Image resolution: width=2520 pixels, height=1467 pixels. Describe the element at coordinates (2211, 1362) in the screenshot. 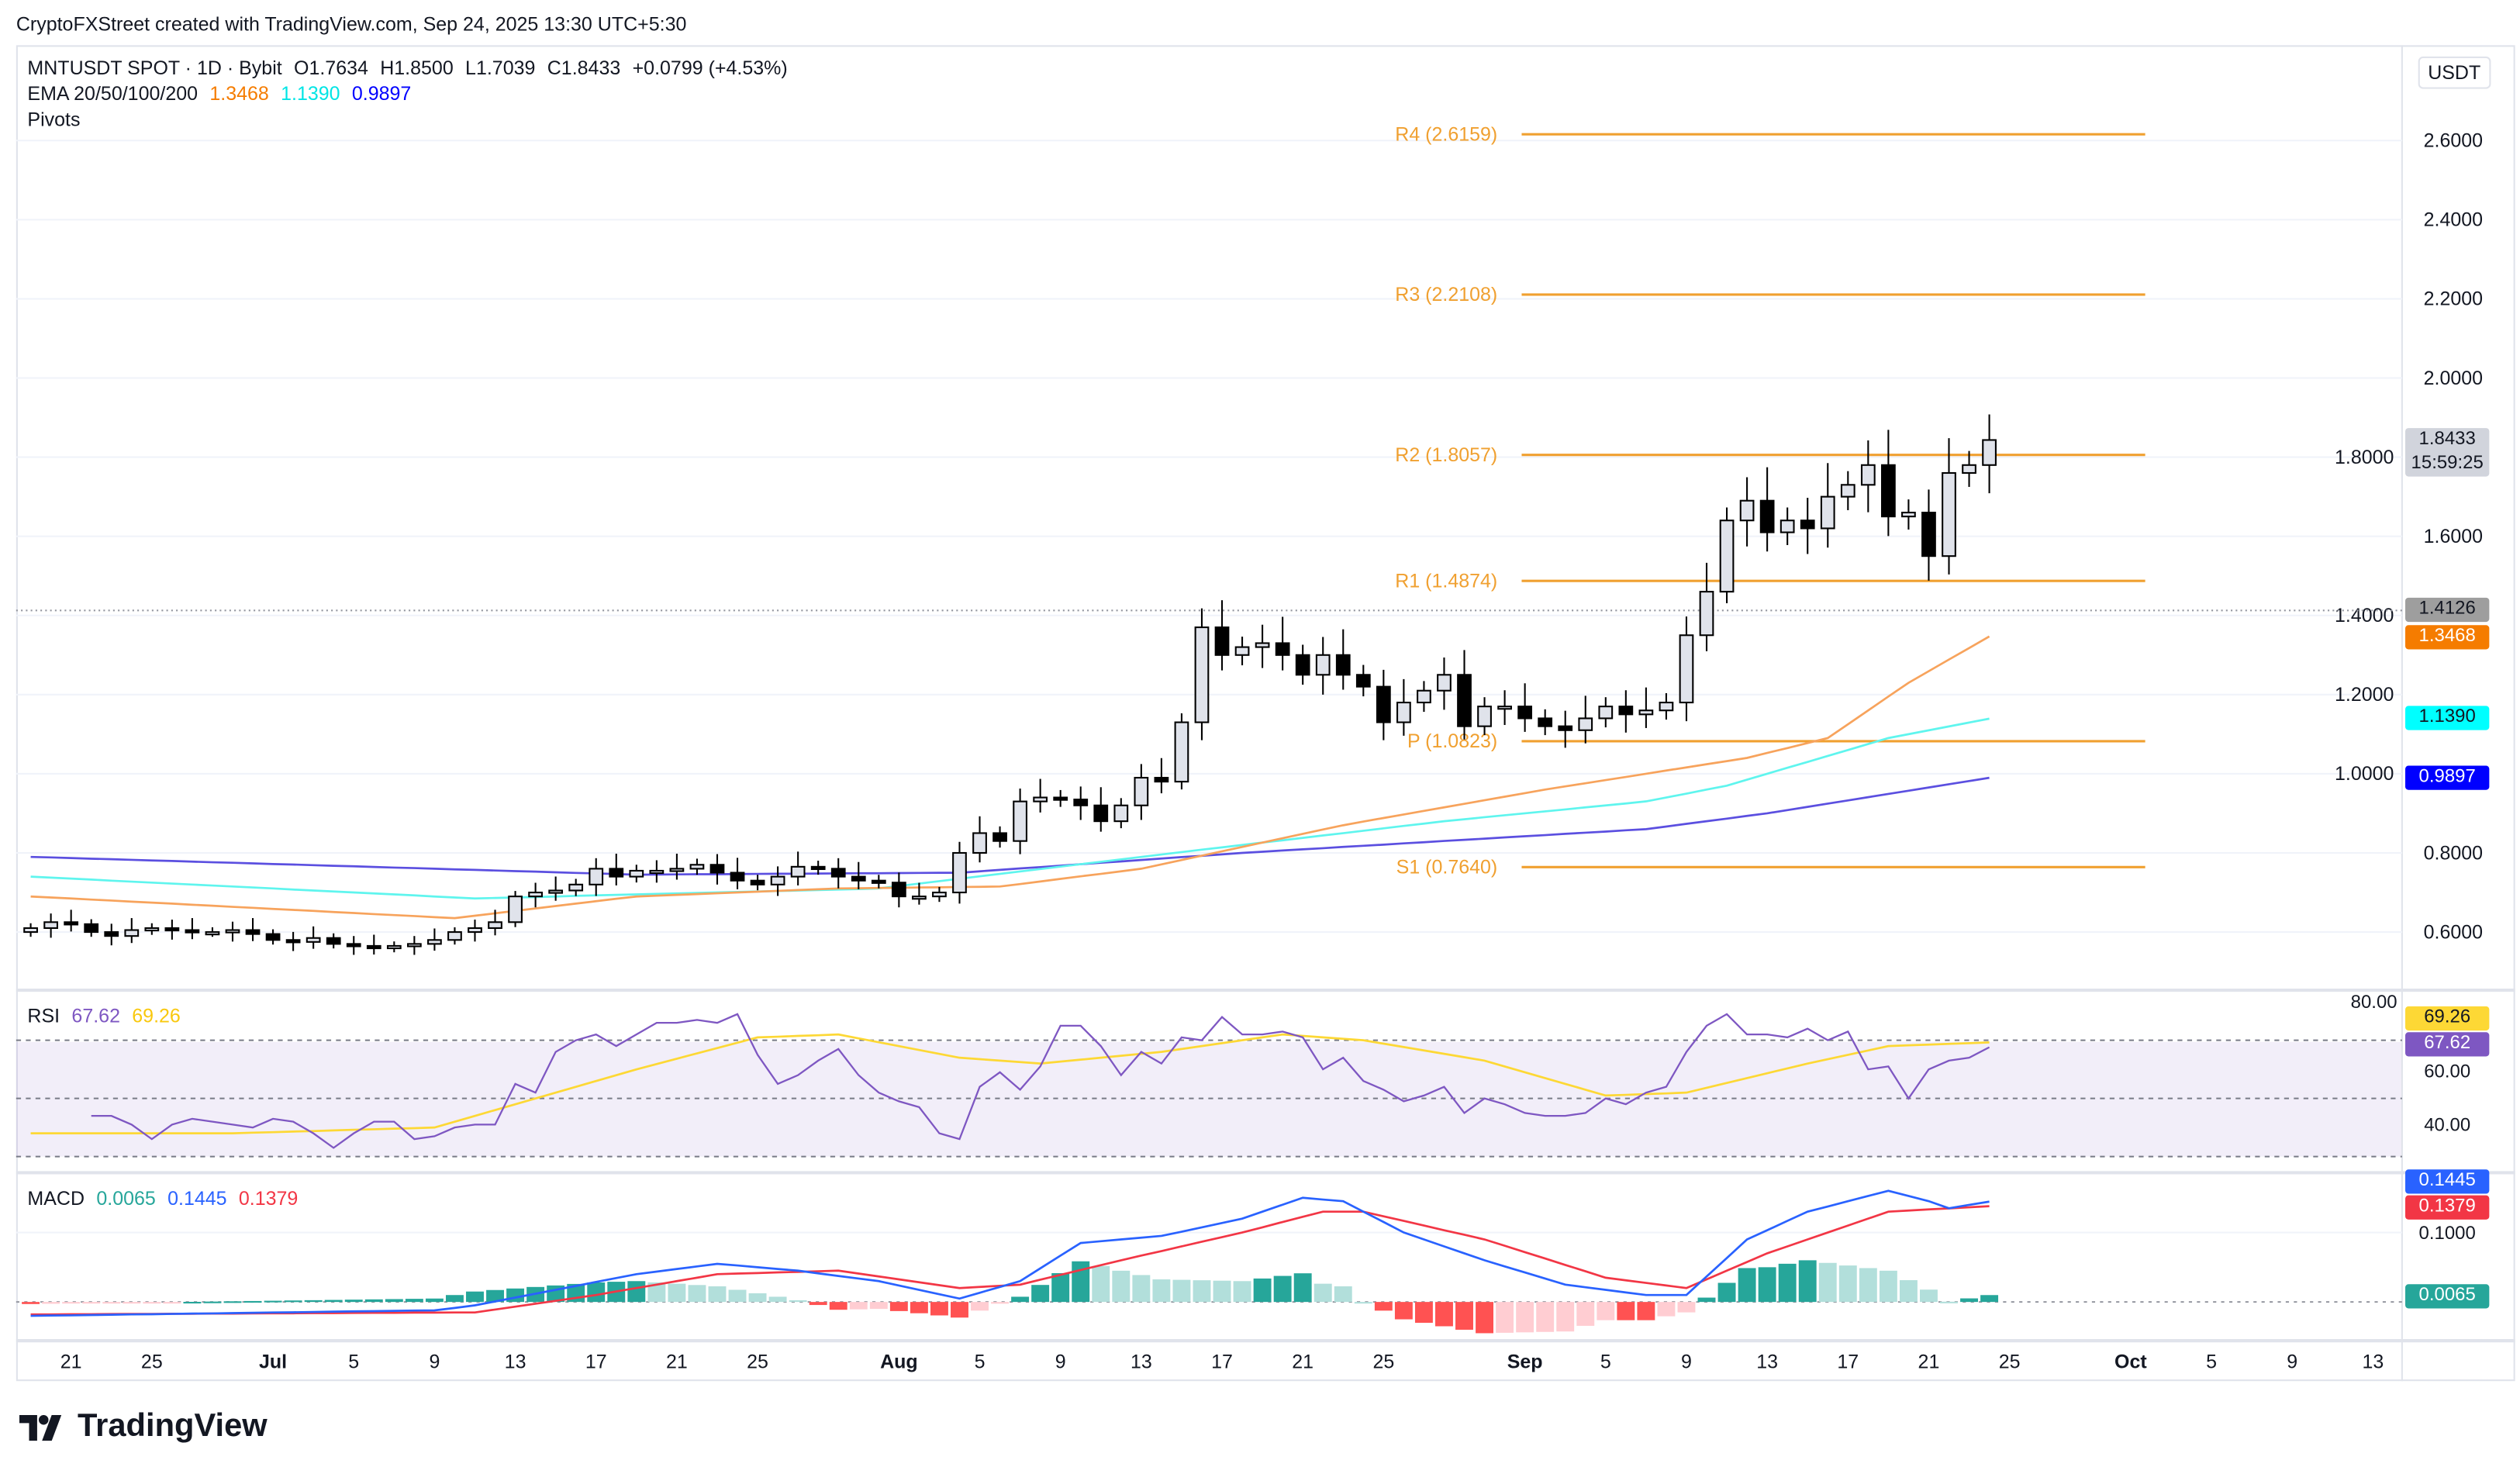

I see `time-axis-label: 5` at that location.